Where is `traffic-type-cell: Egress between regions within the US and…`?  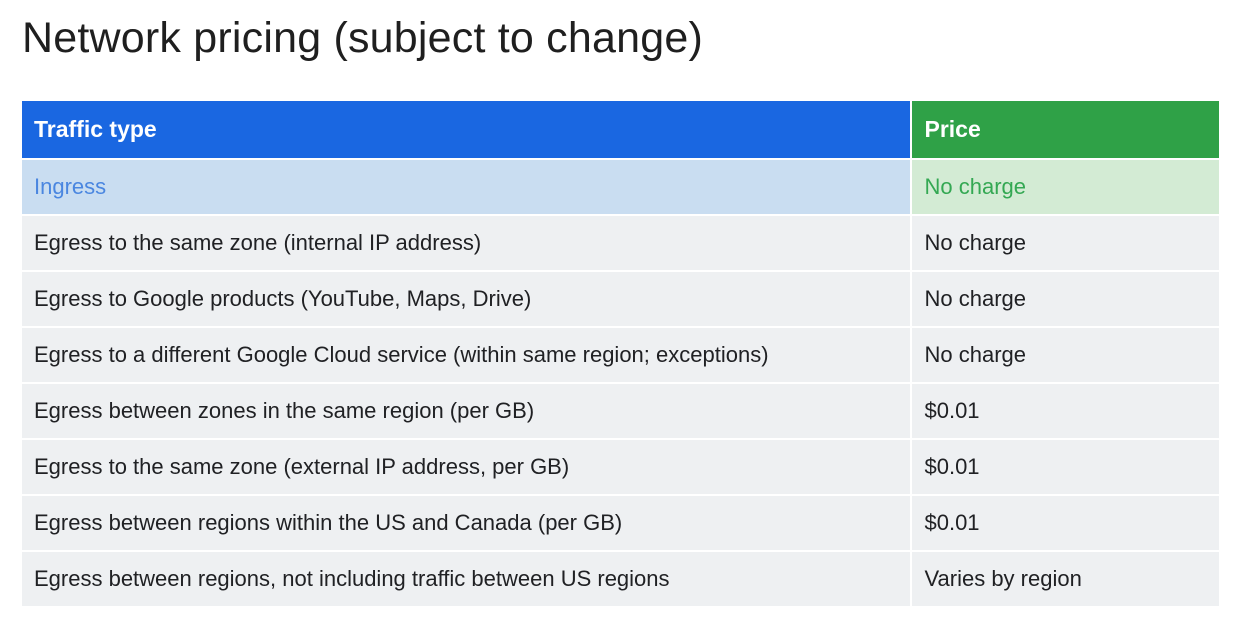
traffic-type-cell: Egress between regions within the US and… is located at coordinates (467, 524).